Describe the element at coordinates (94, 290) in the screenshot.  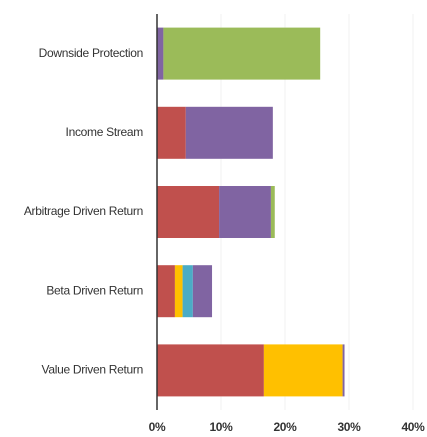
I see `y-tick-label: Beta Driven Return` at that location.